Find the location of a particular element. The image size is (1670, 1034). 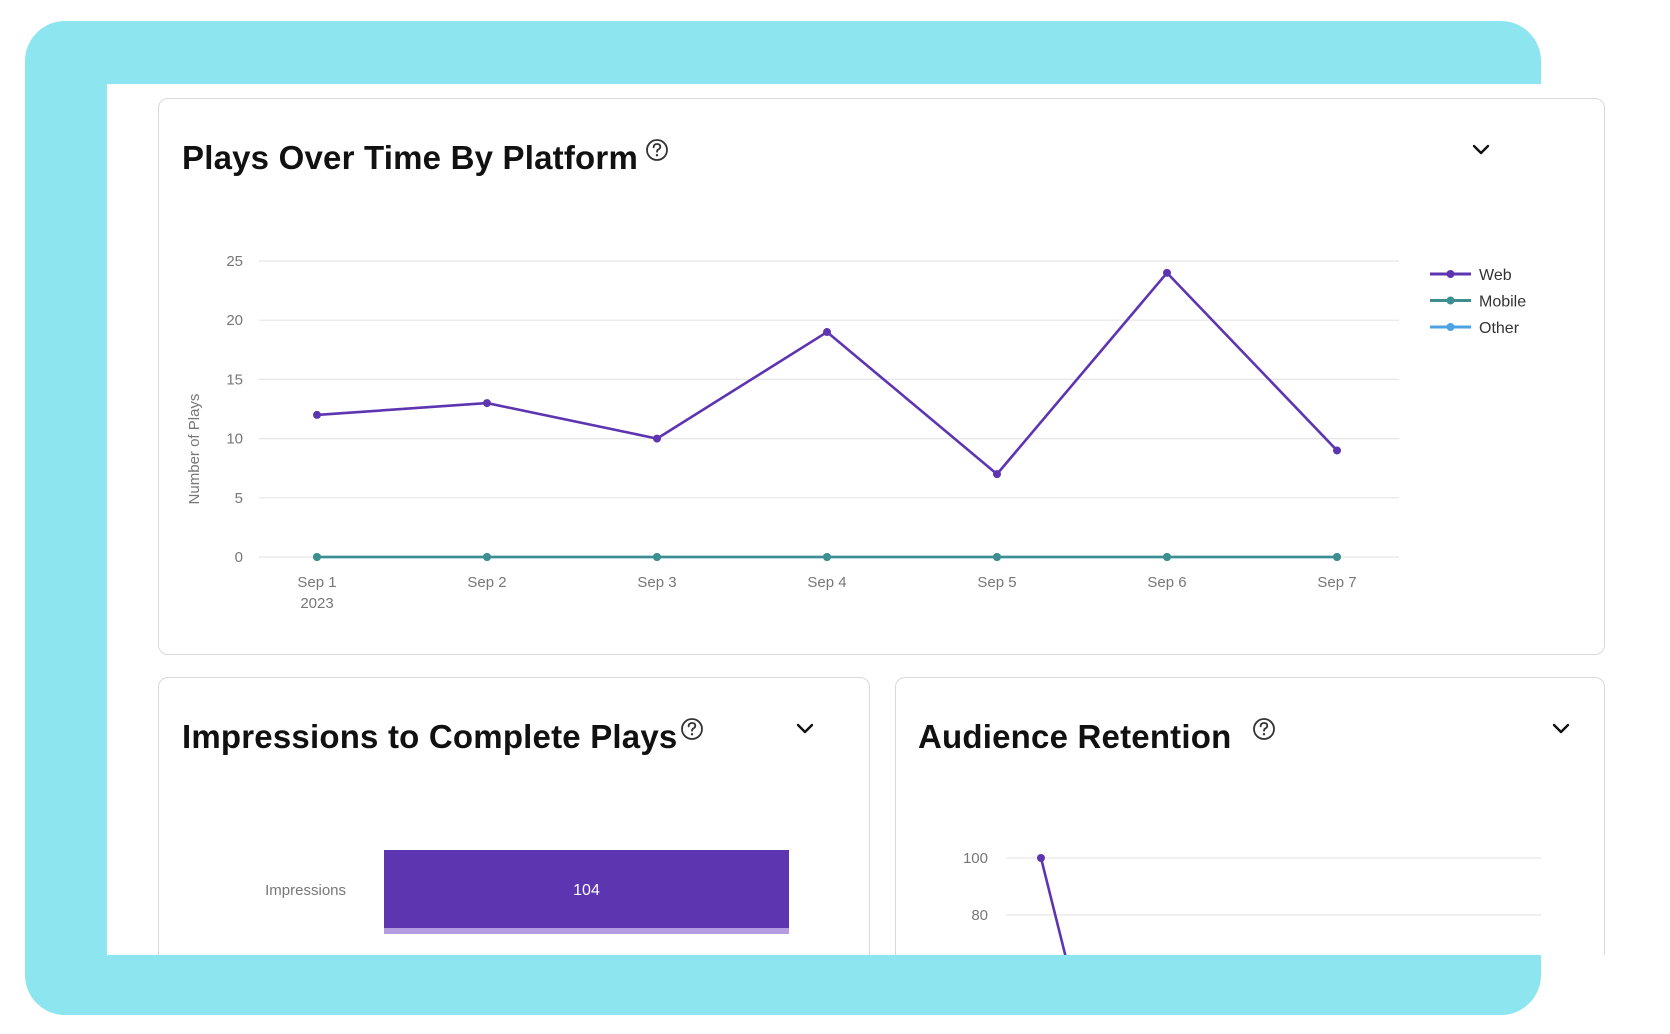

y-tick-label: 80 is located at coordinates (979, 915).